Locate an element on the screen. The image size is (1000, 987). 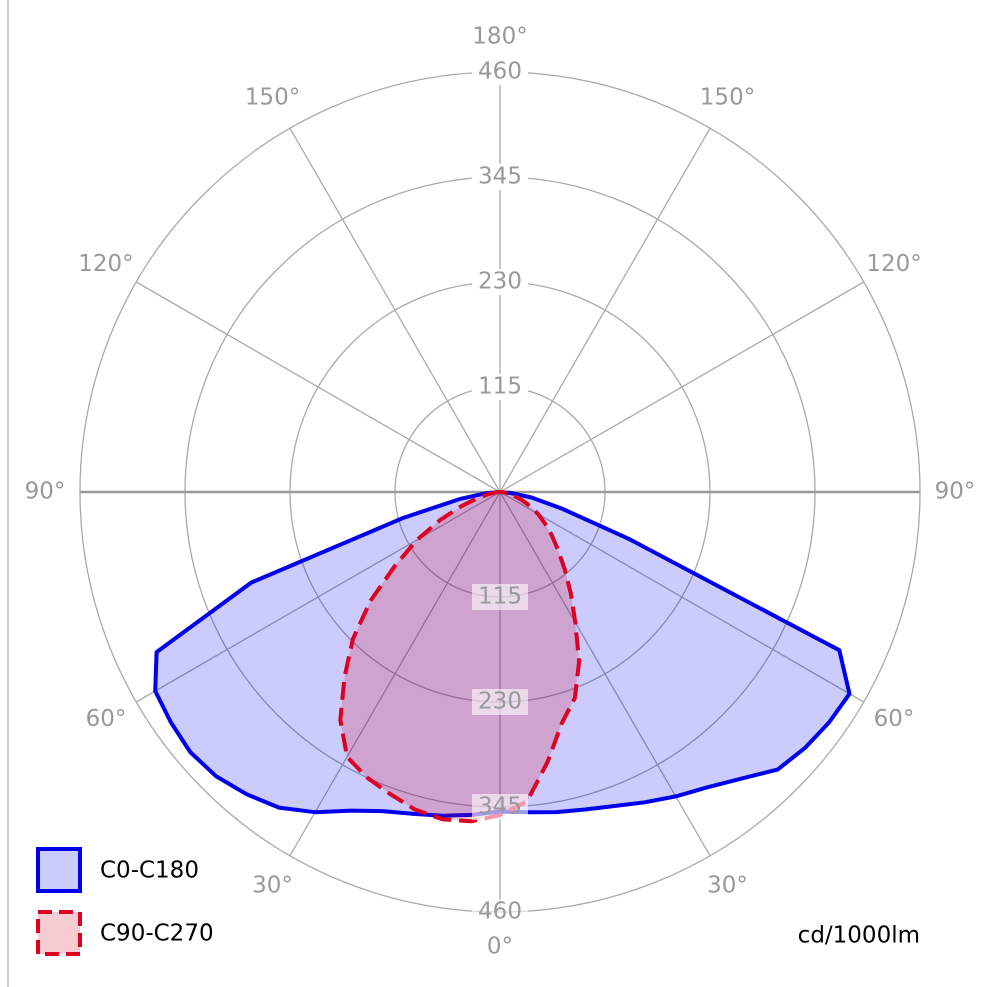
angle-label: 180° is located at coordinates (499, 37).